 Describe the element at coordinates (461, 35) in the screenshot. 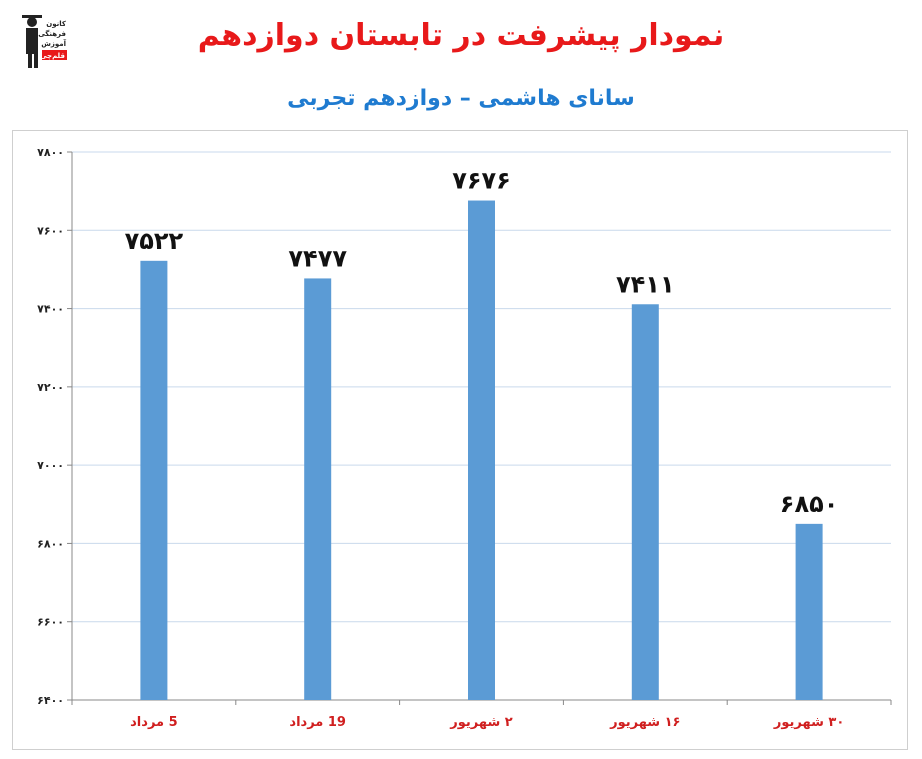

I see `chart-title: نمودار پیشرفت در تابستان دوازدهم` at that location.